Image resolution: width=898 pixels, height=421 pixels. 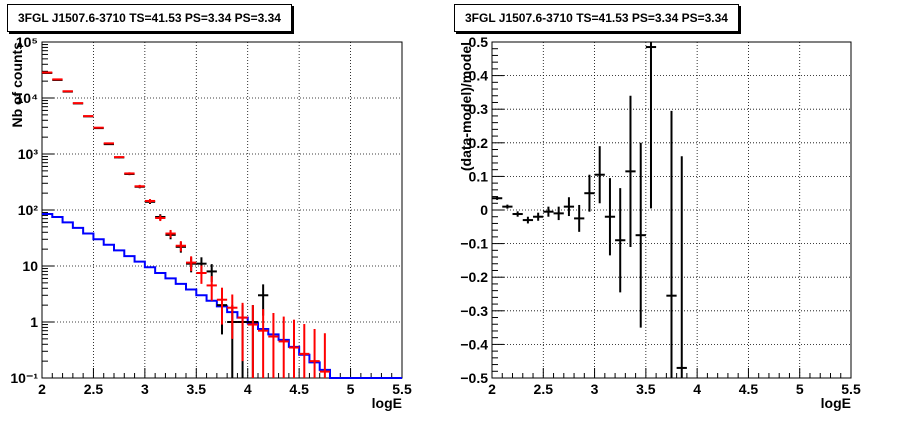 What do you see at coordinates (474, 311) in the screenshot?
I see `y-tick-label: −0.3` at bounding box center [474, 311].